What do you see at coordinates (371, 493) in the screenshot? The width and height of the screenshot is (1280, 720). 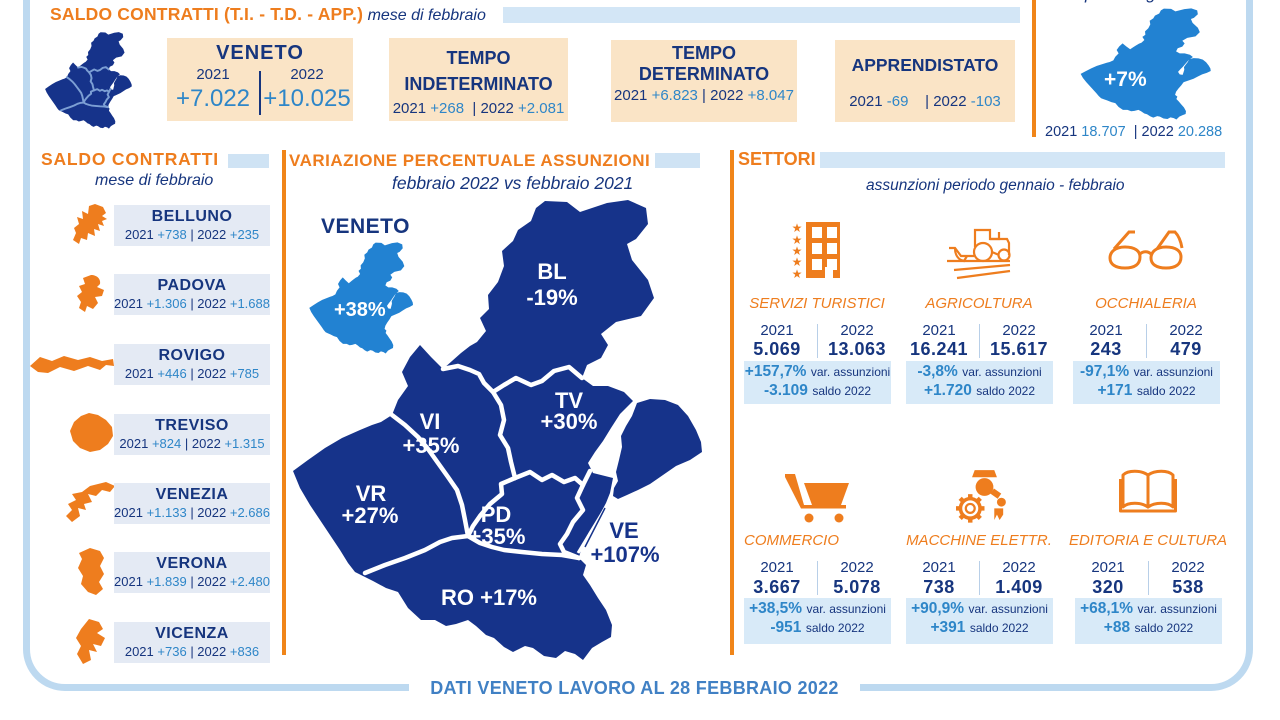 I see `svg-text: VR` at bounding box center [371, 493].